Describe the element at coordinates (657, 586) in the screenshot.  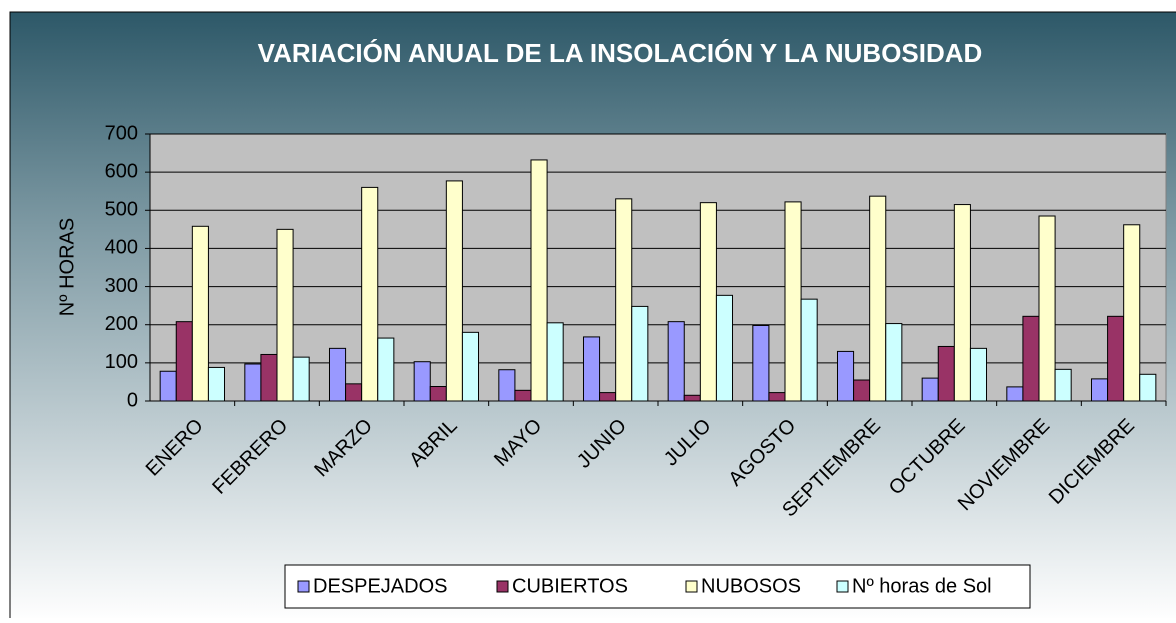
I see `legend-box` at that location.